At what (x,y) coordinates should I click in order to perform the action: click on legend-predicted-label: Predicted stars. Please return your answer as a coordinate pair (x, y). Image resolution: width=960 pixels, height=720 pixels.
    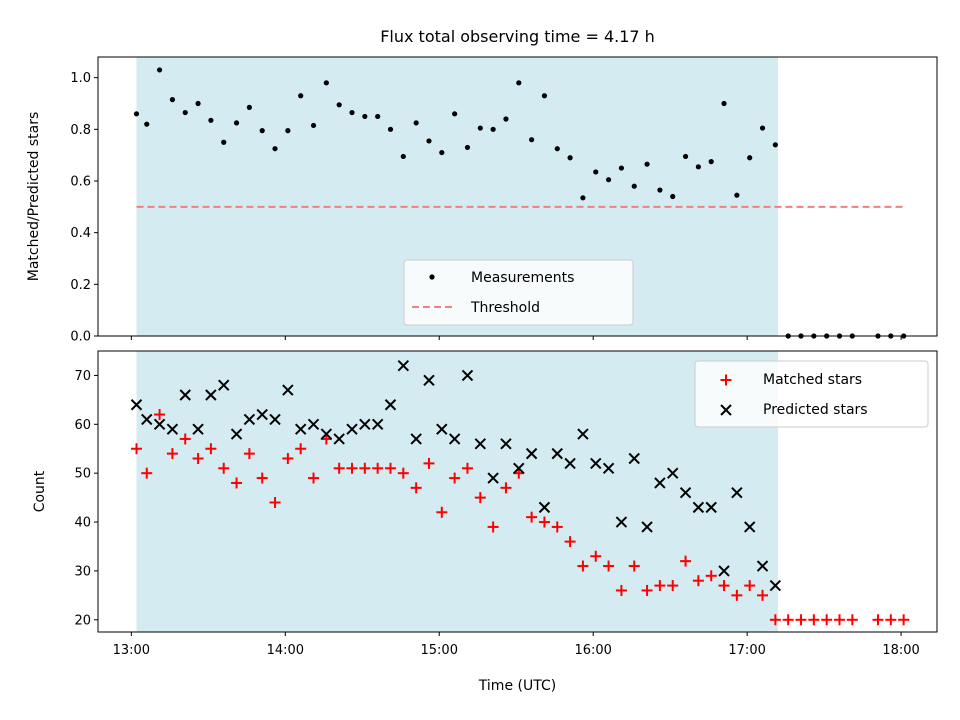
    Looking at the image, I should click on (815, 410).